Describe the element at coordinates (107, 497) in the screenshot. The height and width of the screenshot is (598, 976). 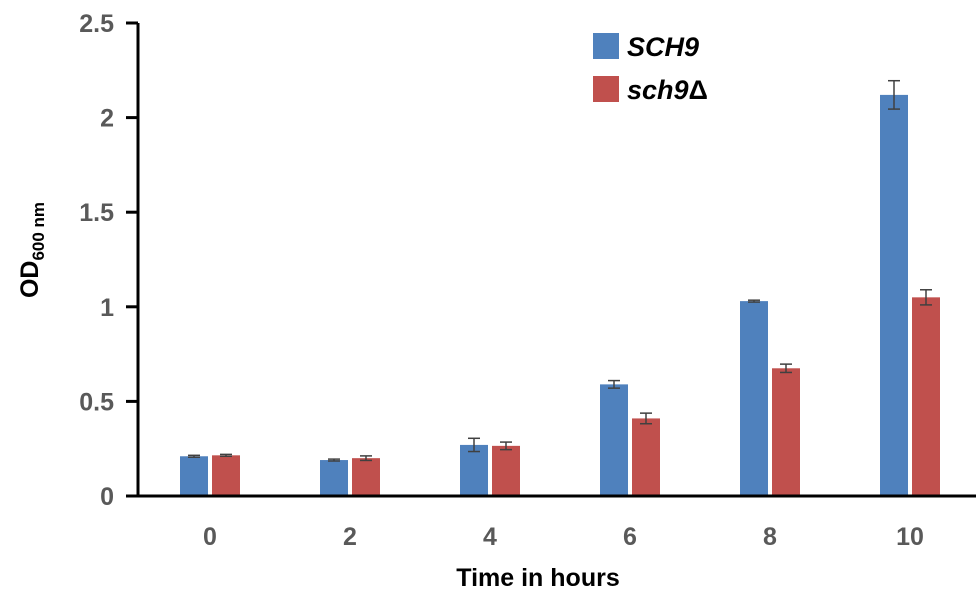
I see `y-tick-label-0: 0` at that location.